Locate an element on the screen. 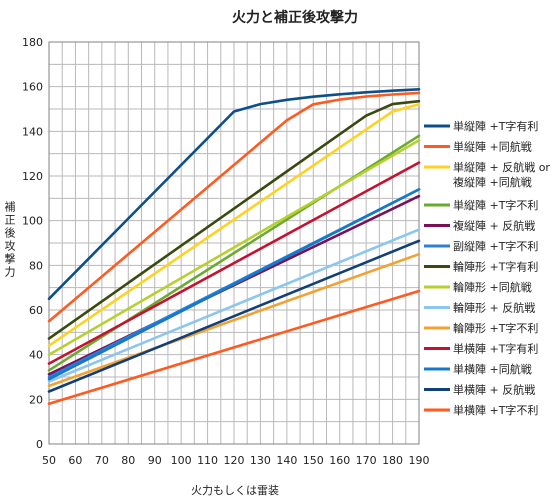 Image resolution: width=558 pixels, height=504 pixels. y-tick-label: 180 is located at coordinates (32, 42).